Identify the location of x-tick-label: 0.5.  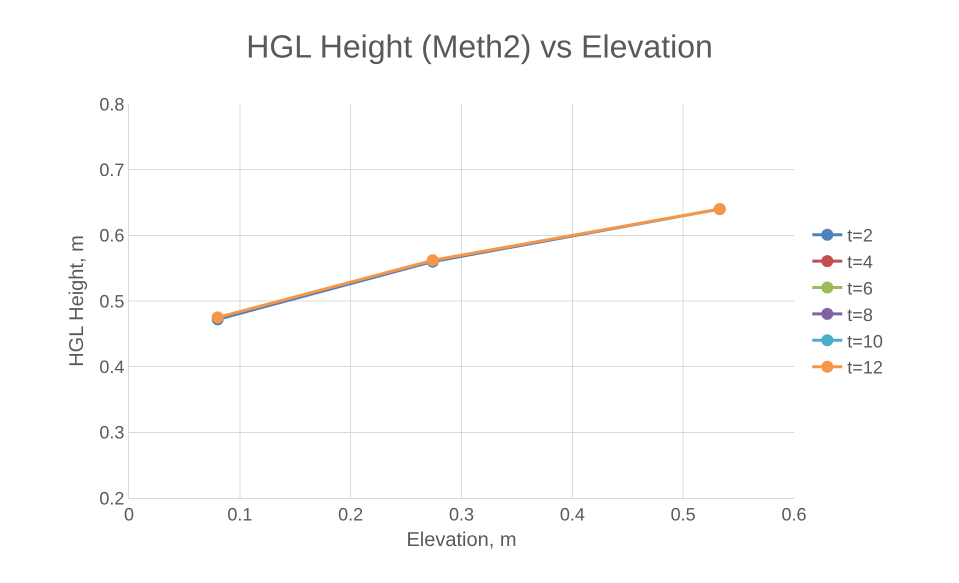
(683, 514).